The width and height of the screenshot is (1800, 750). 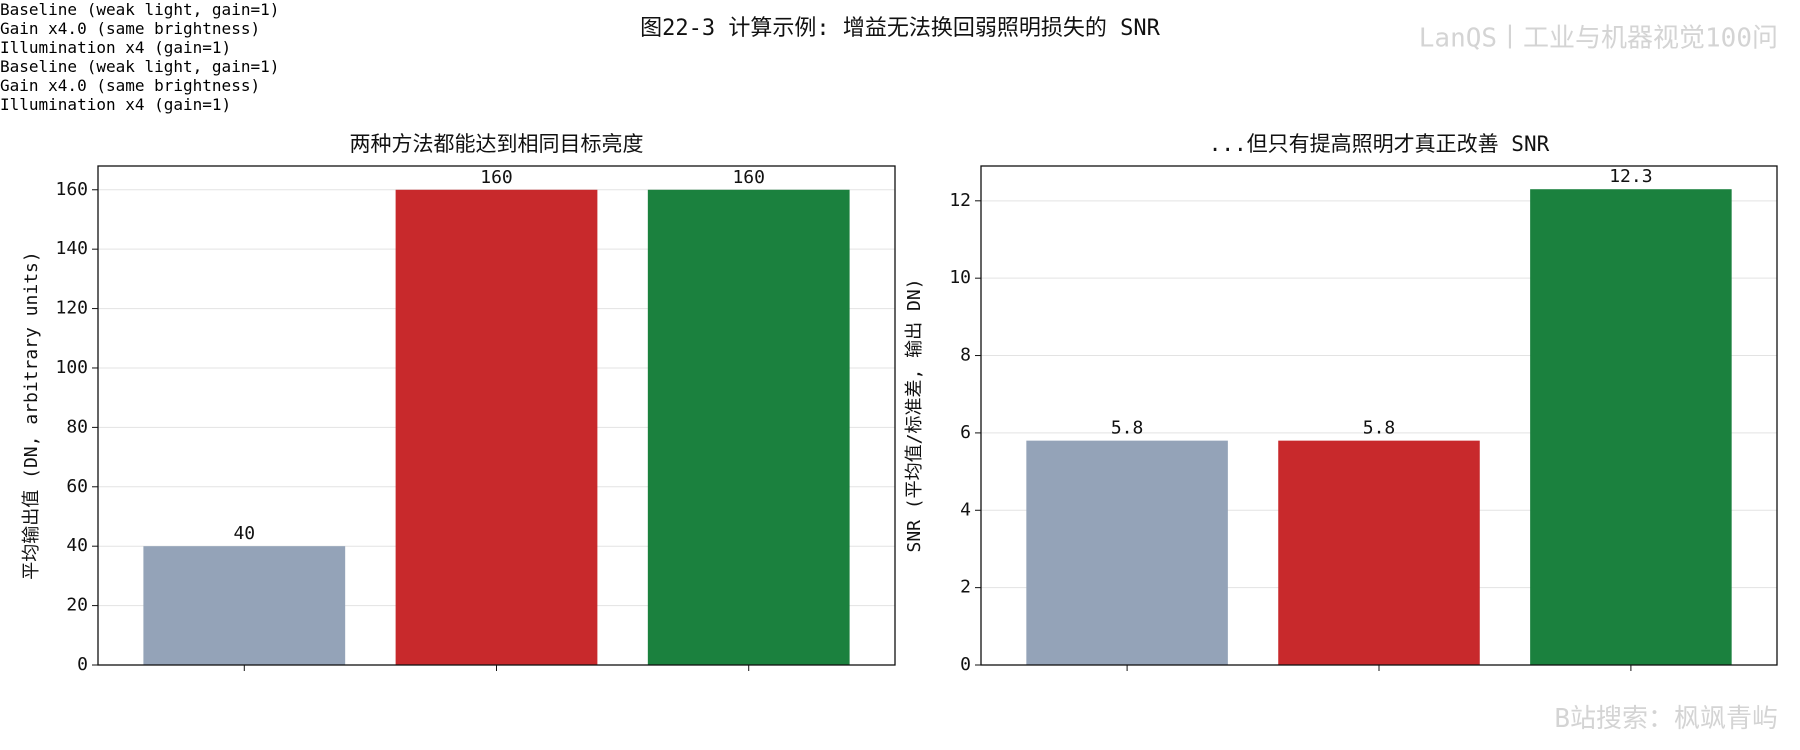 I want to click on value-label: 40, so click(x=244, y=533).